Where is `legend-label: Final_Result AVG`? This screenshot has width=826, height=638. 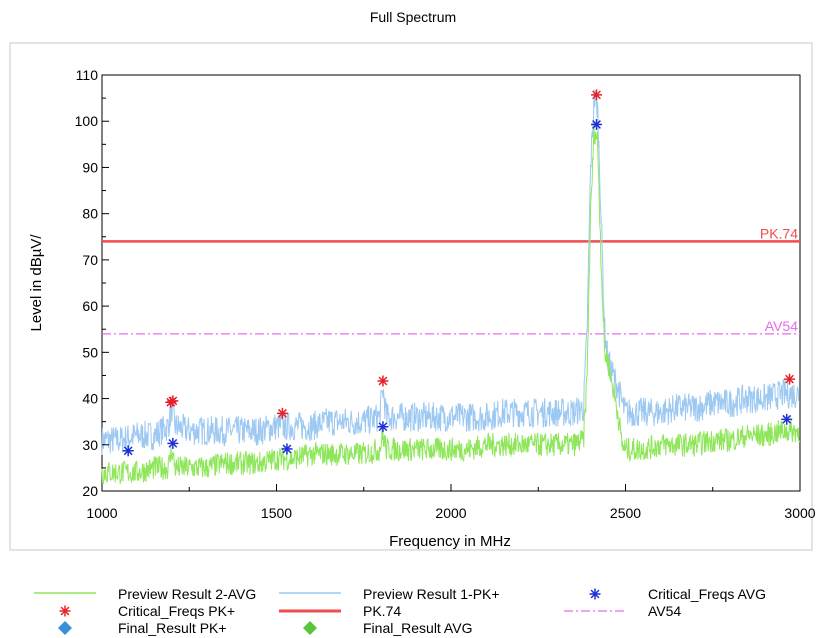 legend-label: Final_Result AVG is located at coordinates (418, 628).